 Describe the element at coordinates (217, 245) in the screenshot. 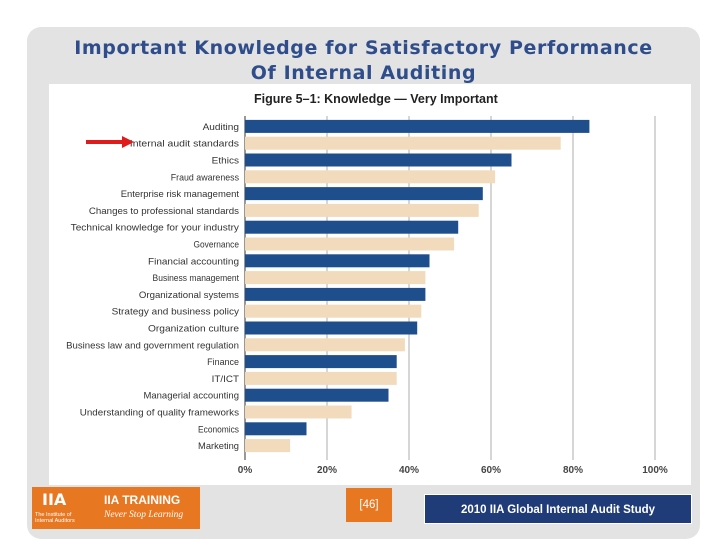

I see `category-label: Governance` at that location.